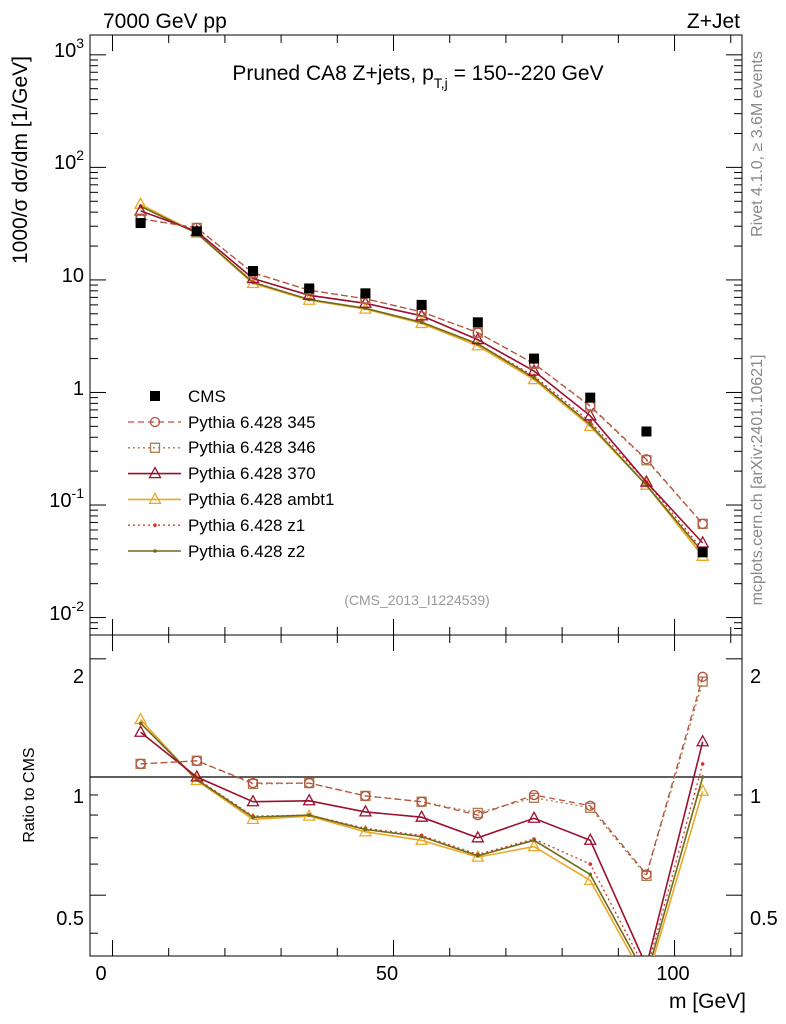  What do you see at coordinates (69, 48) in the screenshot?
I see `y-tick-label: 10³` at bounding box center [69, 48].